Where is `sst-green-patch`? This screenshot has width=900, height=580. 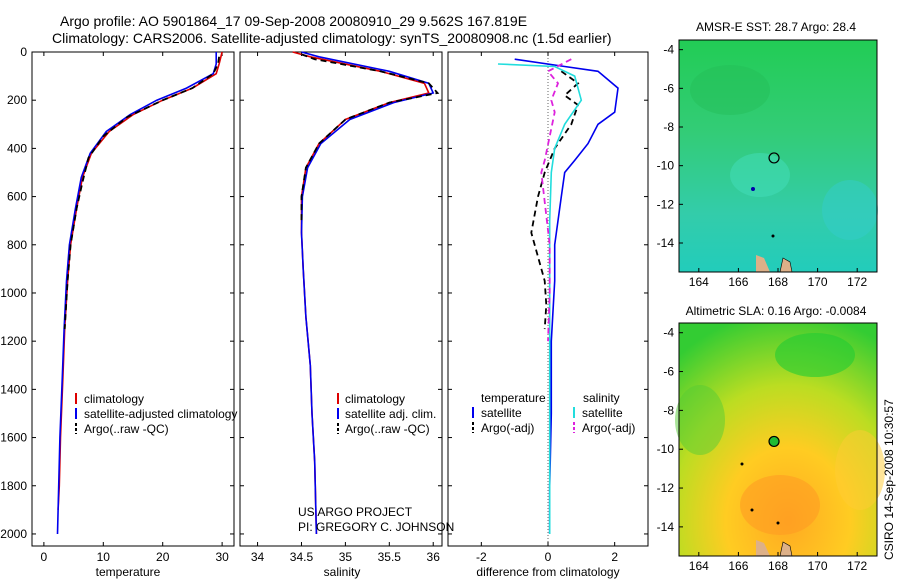
sst-green-patch is located at coordinates (730, 90).